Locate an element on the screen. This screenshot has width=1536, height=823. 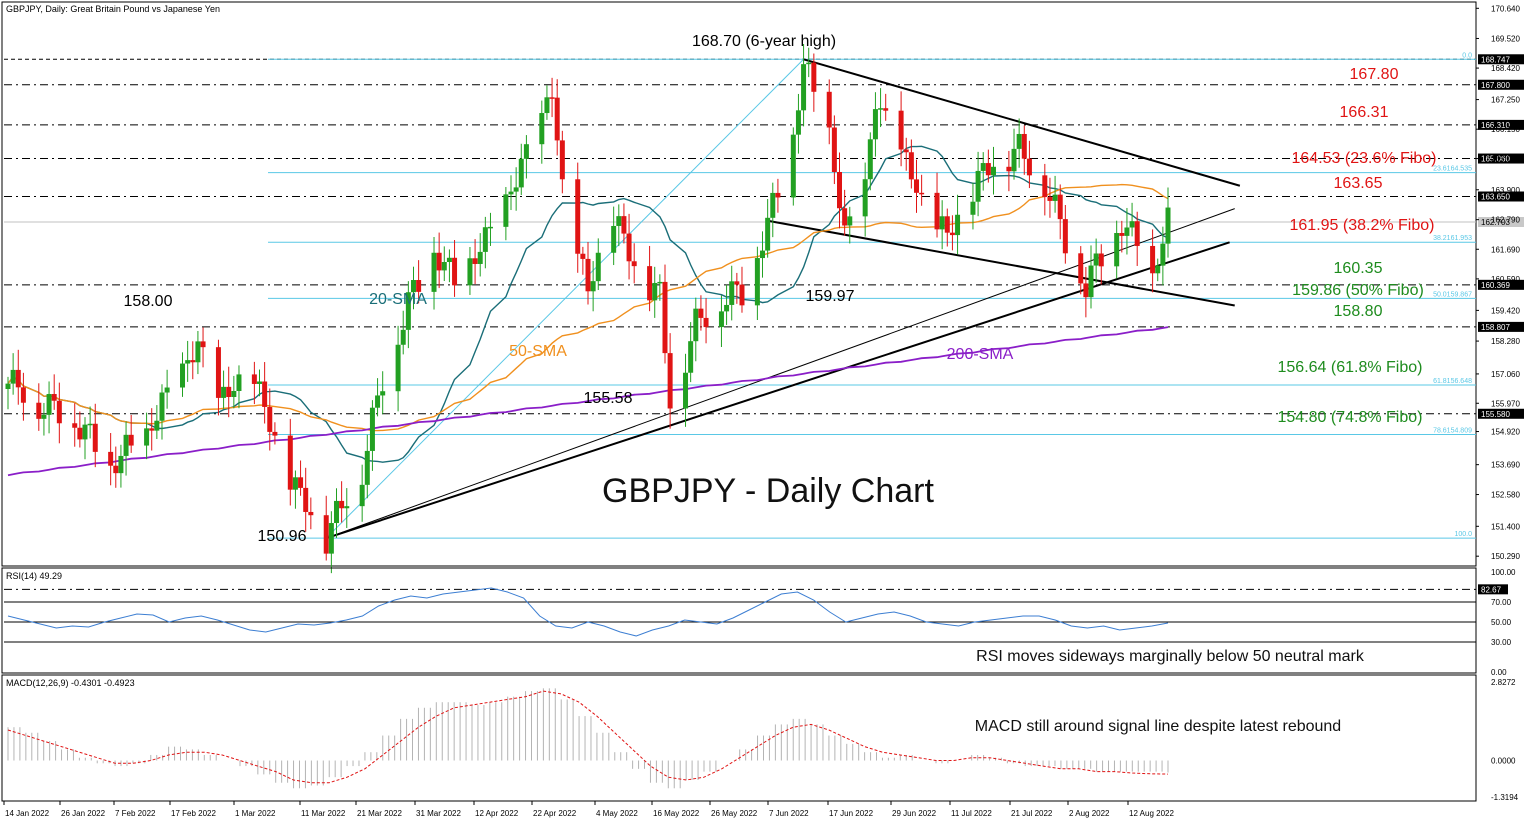
fibo-level-label: 61.8156.648 is located at coordinates (1452, 381).